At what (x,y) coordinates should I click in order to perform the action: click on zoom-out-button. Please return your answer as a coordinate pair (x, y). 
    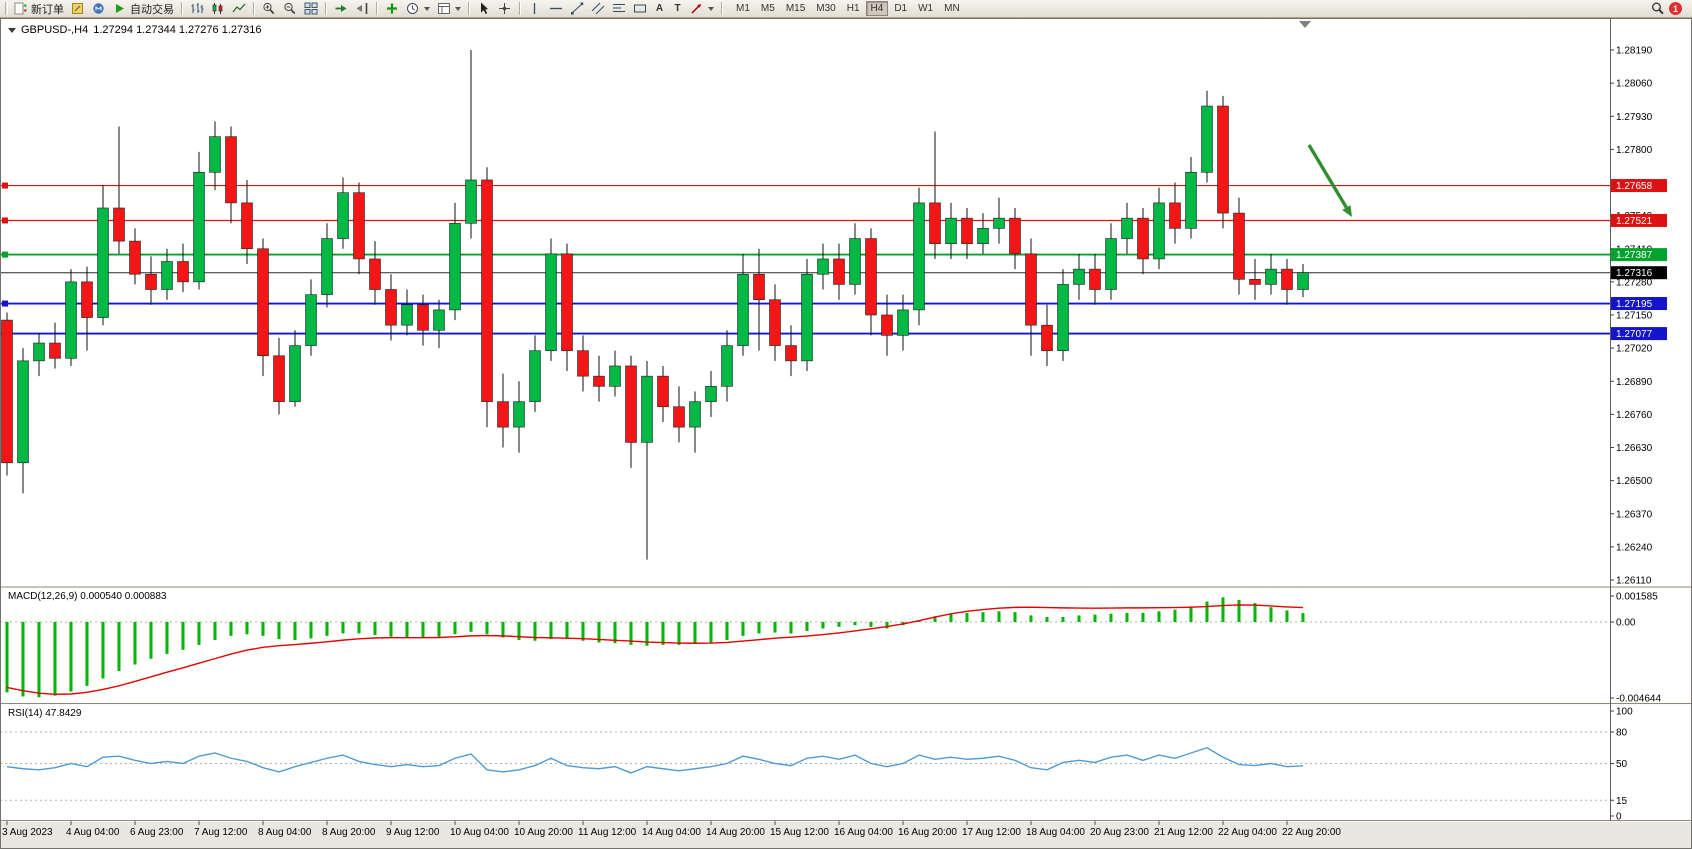
    Looking at the image, I should click on (290, 9).